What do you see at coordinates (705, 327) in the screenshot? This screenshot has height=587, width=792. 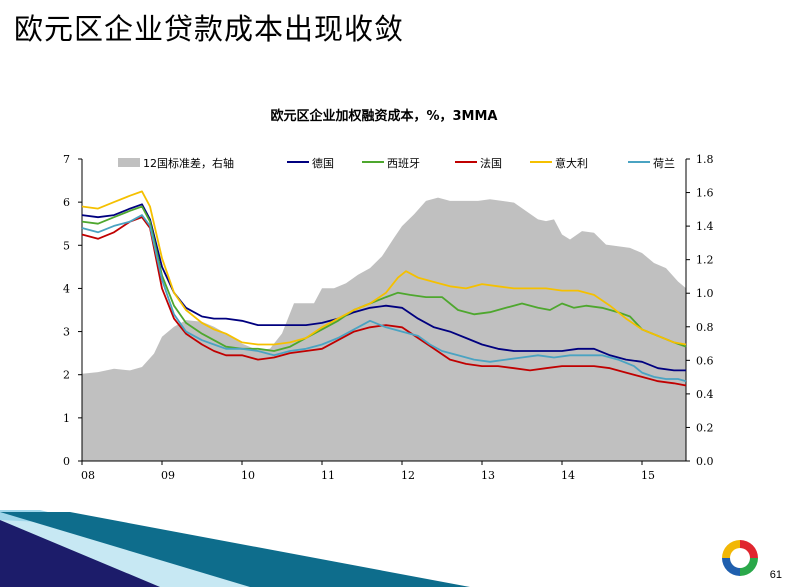 I see `y-right-tick-label: 0.8` at bounding box center [705, 327].